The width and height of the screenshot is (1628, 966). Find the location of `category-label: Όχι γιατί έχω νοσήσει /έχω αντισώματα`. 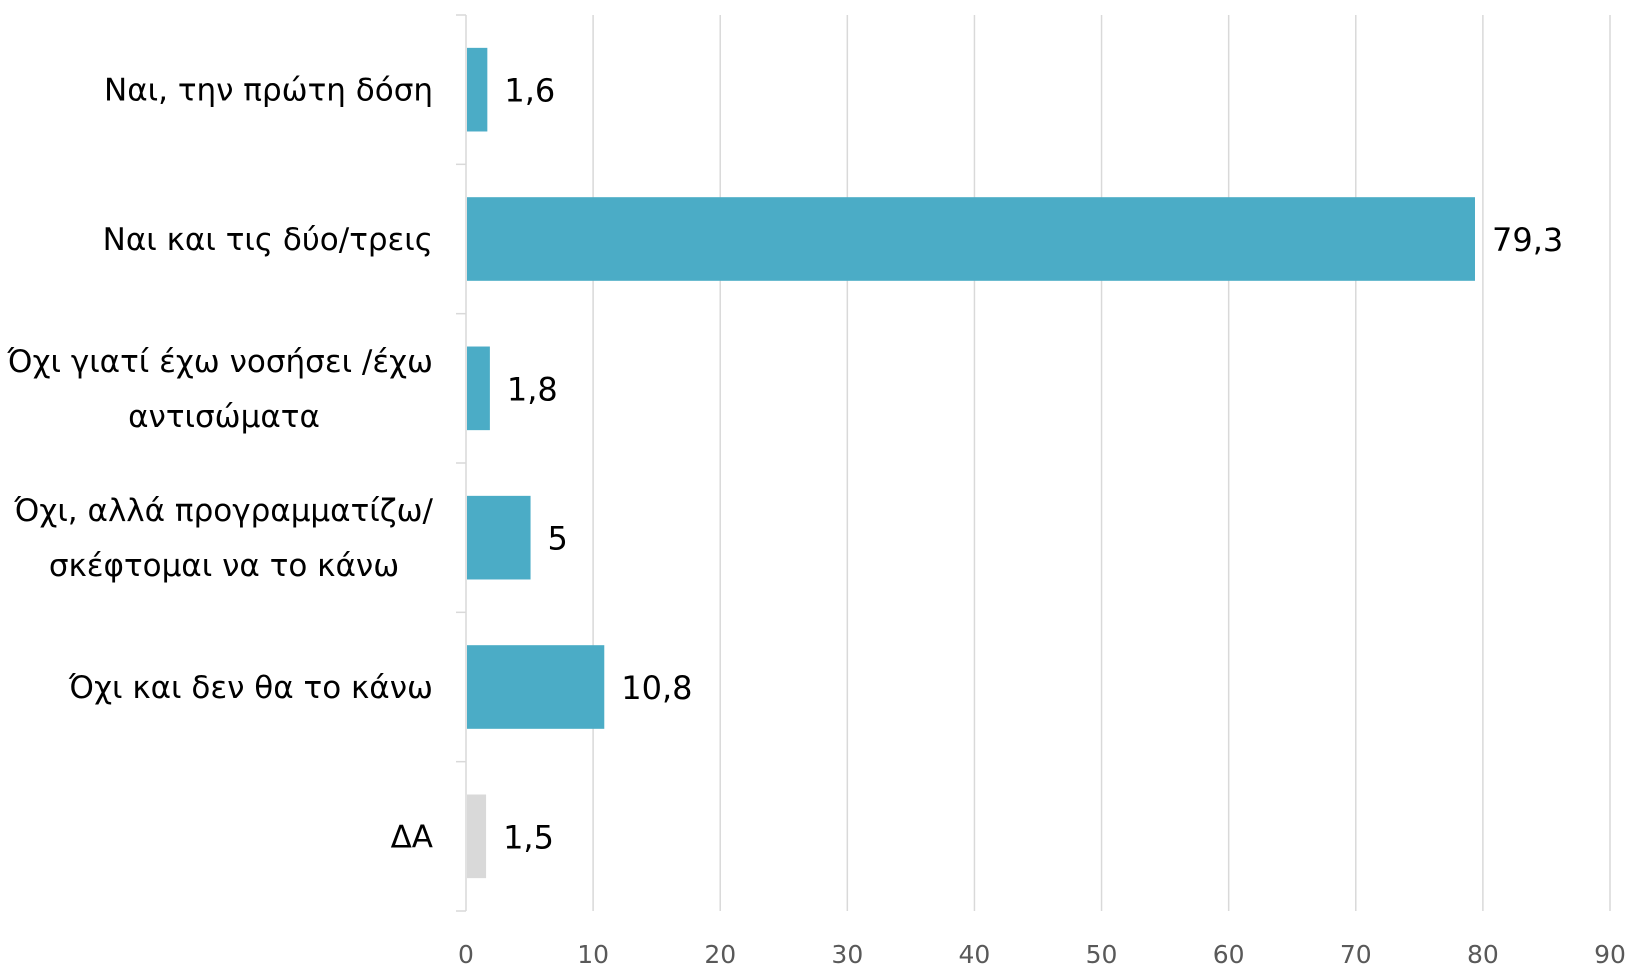

category-label: Όχι γιατί έχω νοσήσει /έχω αντισώματα is located at coordinates (219, 389).